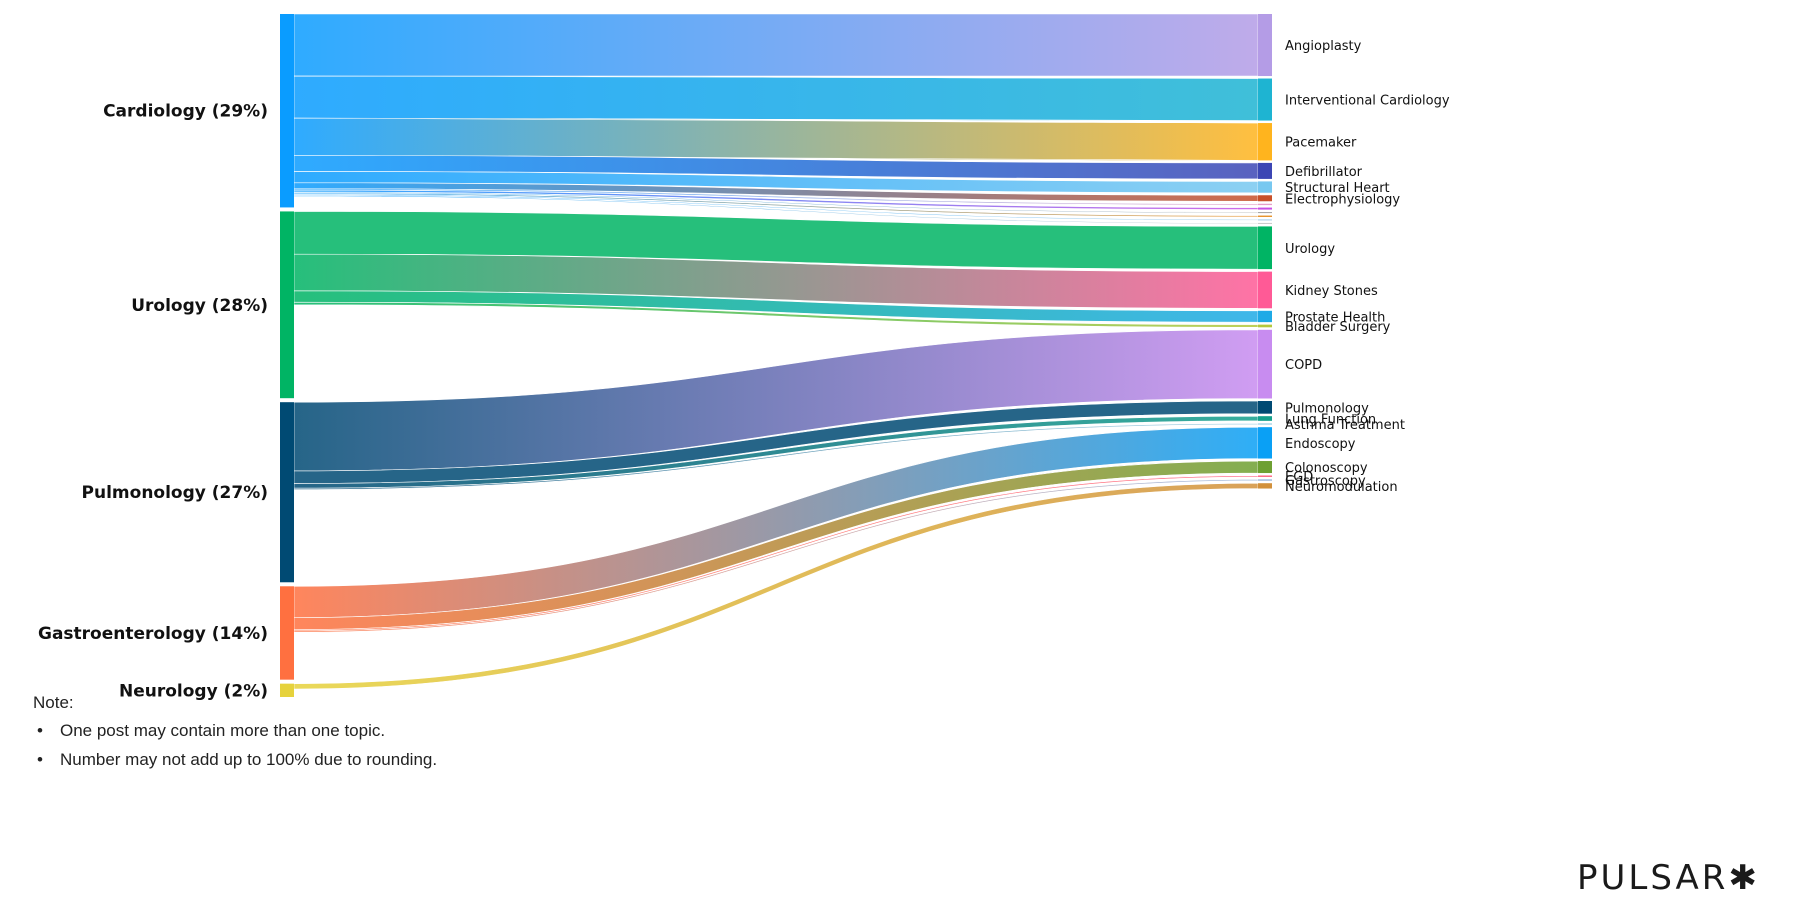 The height and width of the screenshot is (902, 1797). What do you see at coordinates (1323, 46) in the screenshot?
I see `target-label: Angioplasty` at bounding box center [1323, 46].